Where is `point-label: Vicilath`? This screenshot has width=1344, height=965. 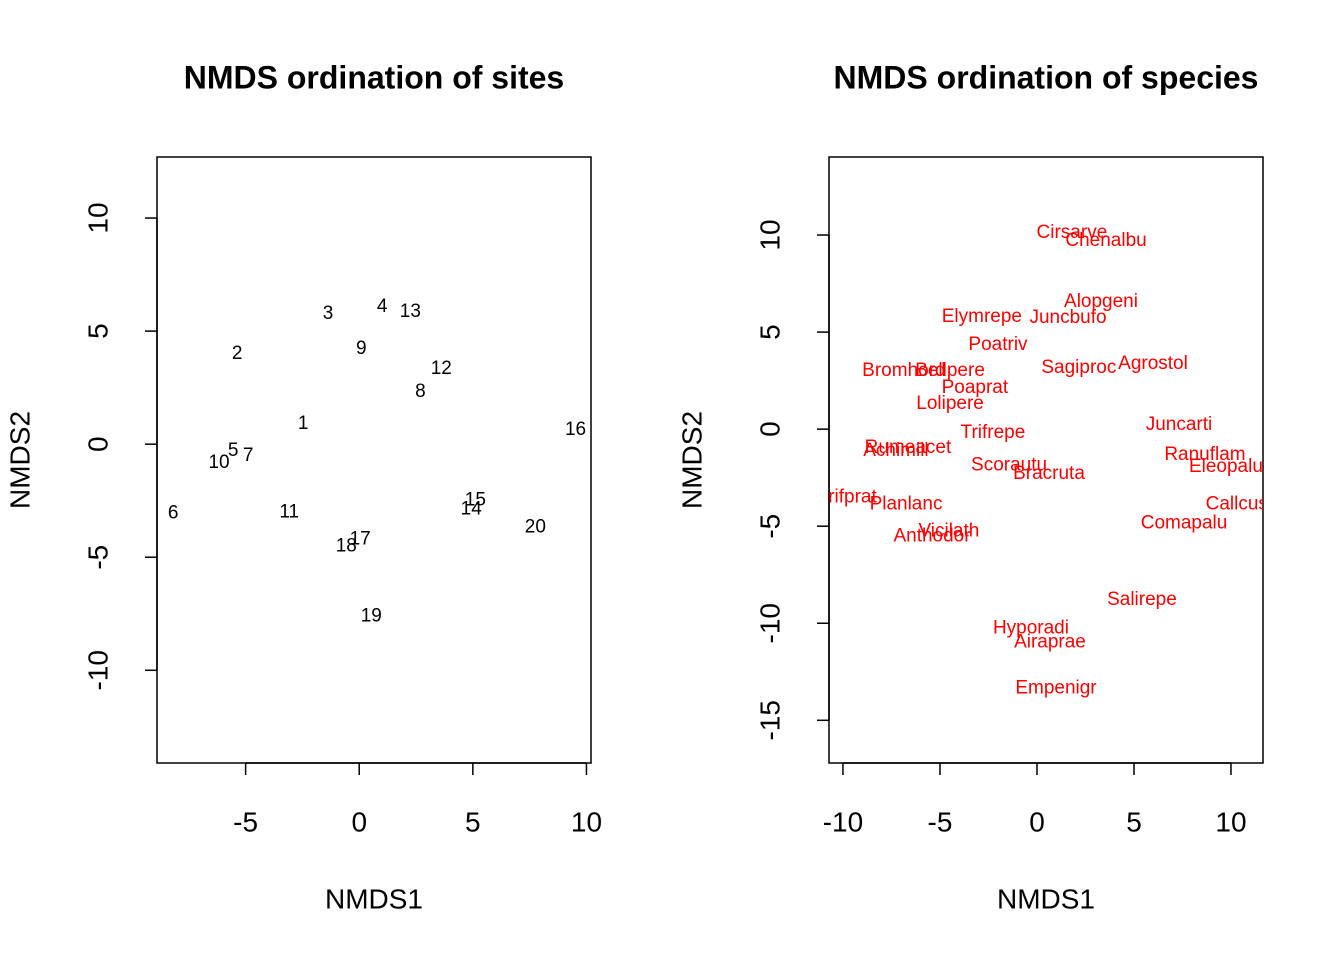 point-label: Vicilath is located at coordinates (948, 530).